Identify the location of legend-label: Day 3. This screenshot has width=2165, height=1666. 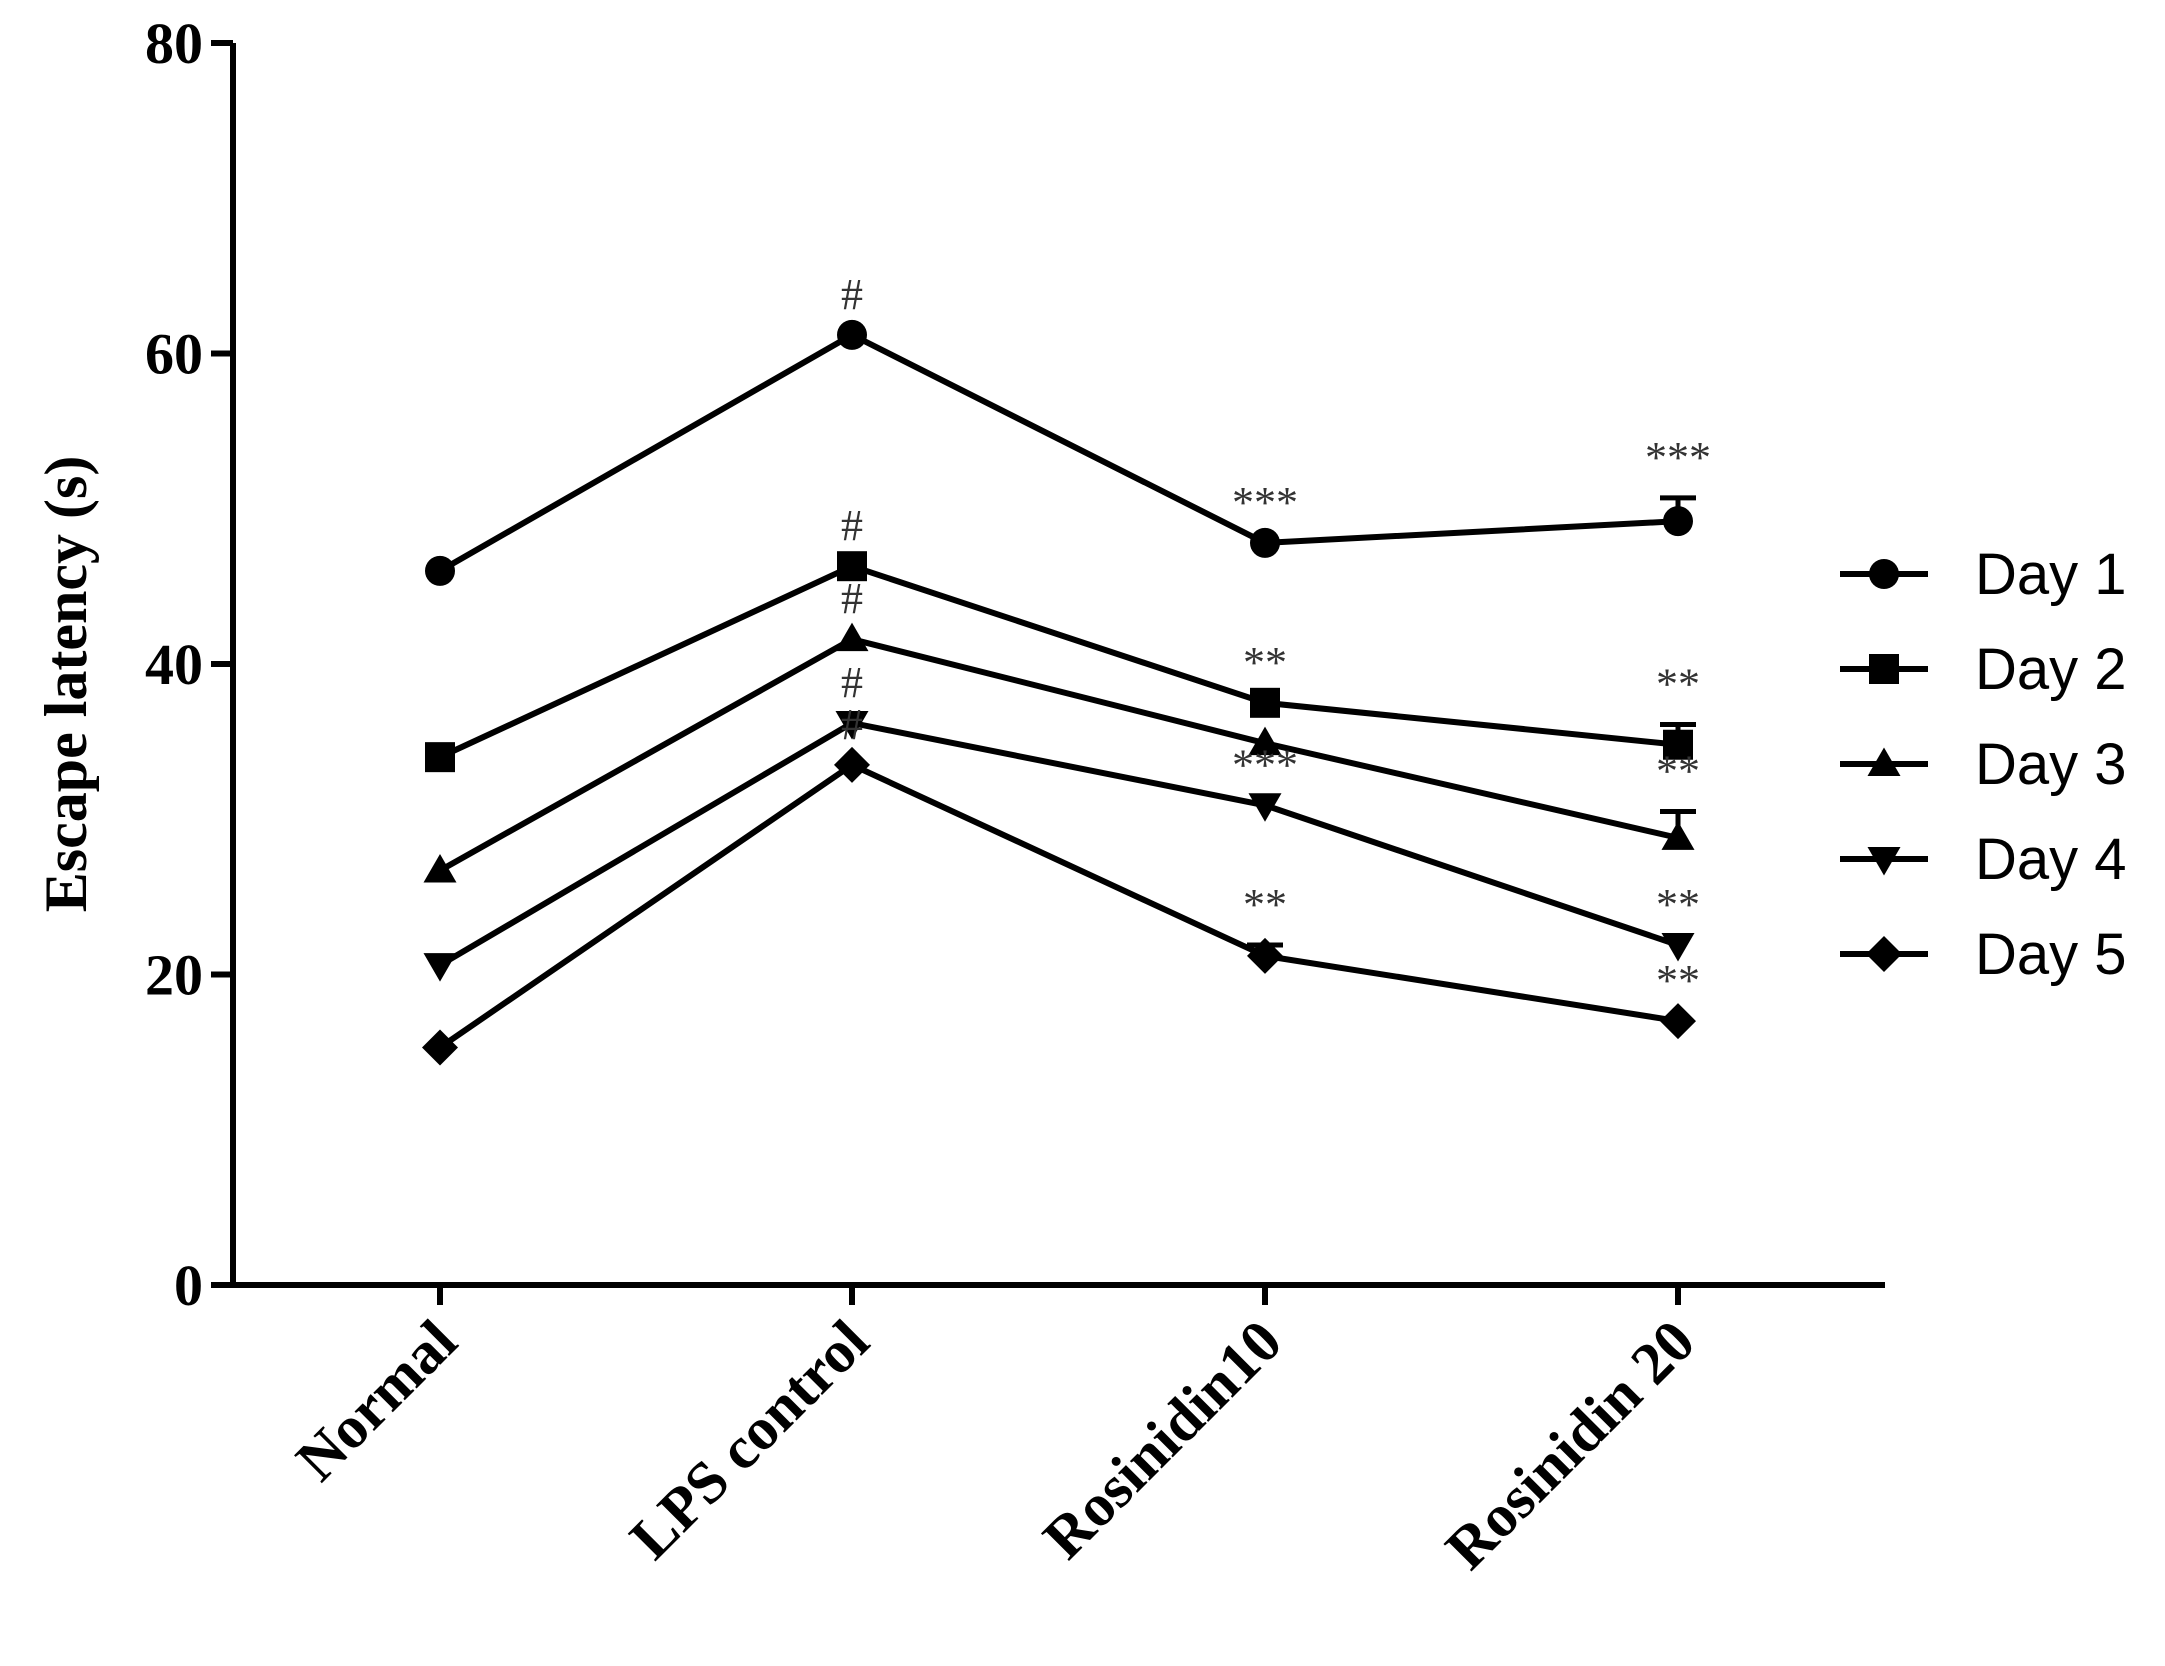
(2051, 764).